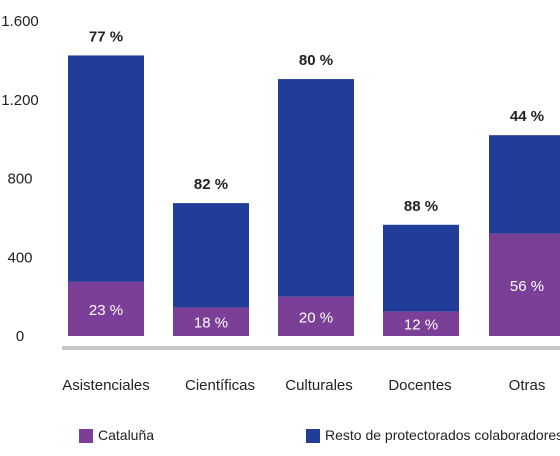 The image size is (560, 456). What do you see at coordinates (86, 436) in the screenshot?
I see `legend-swatch-cataluna` at bounding box center [86, 436].